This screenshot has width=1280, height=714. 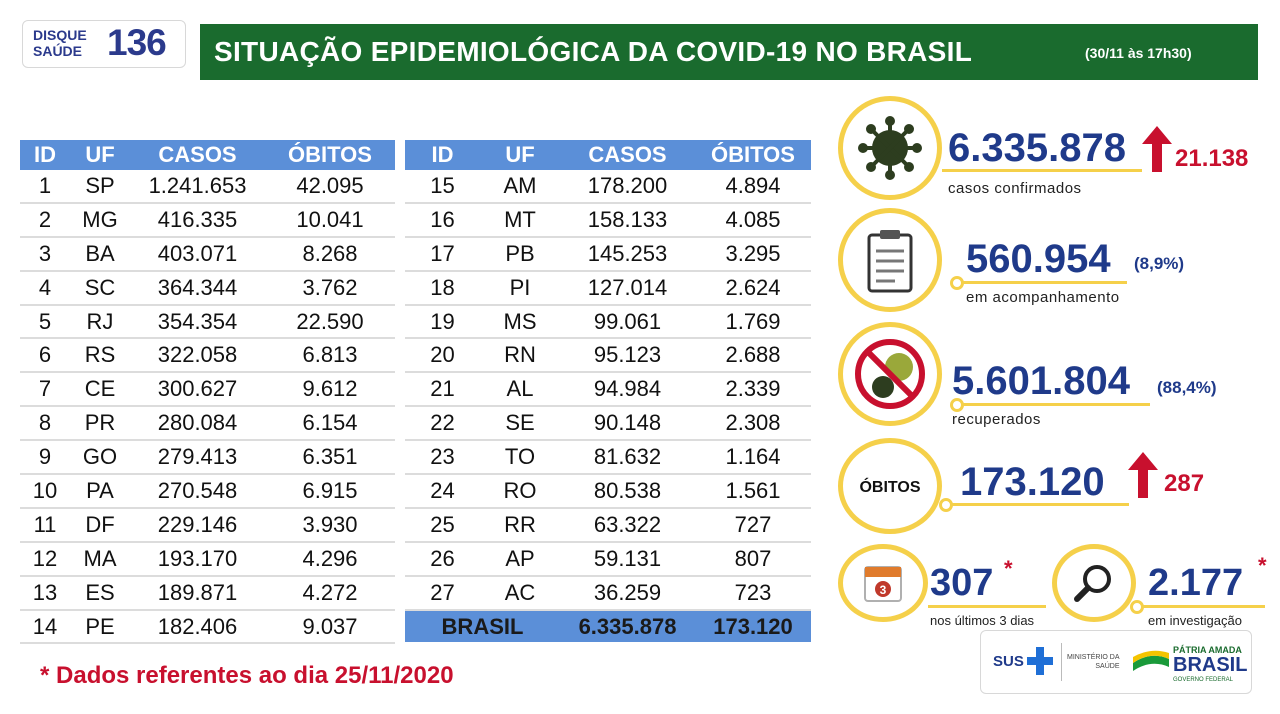 What do you see at coordinates (197, 390) in the screenshot?
I see `cell-casos: 300.627` at bounding box center [197, 390].